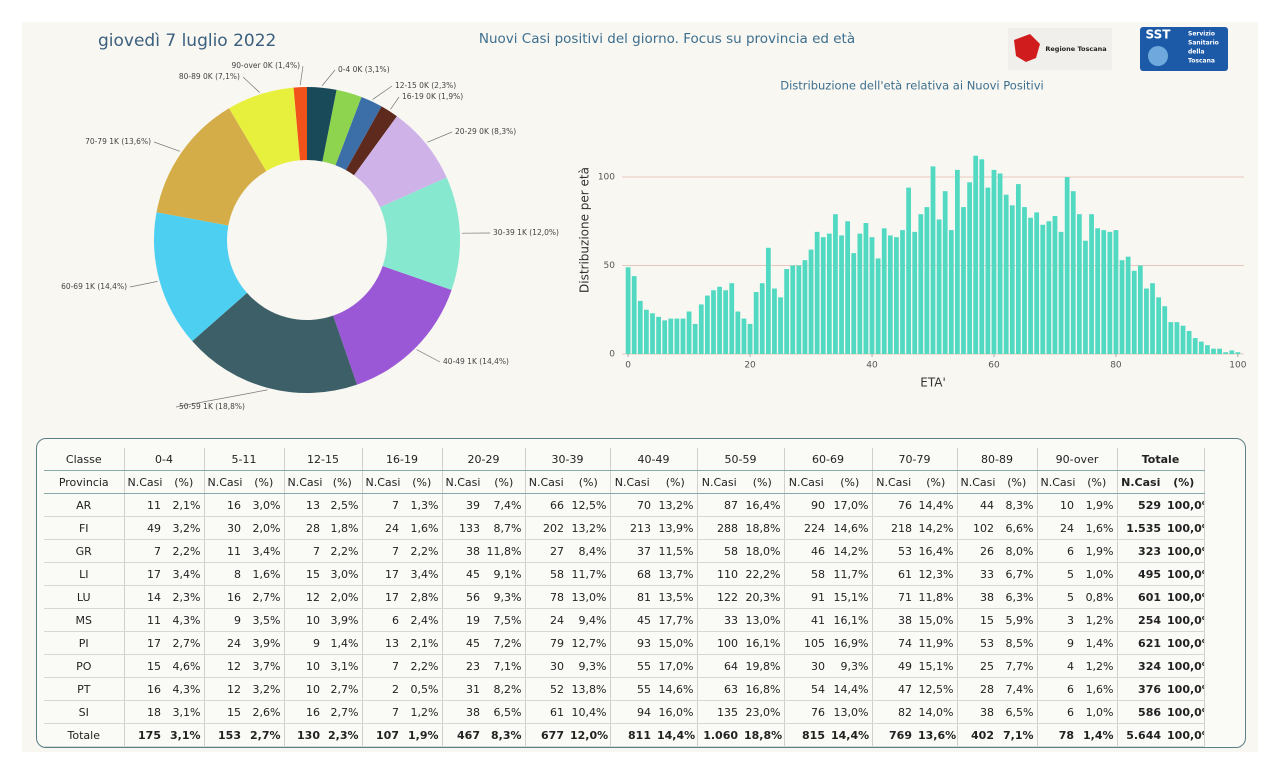  What do you see at coordinates (632, 505) in the screenshot?
I see `table-cell: 70` at bounding box center [632, 505].